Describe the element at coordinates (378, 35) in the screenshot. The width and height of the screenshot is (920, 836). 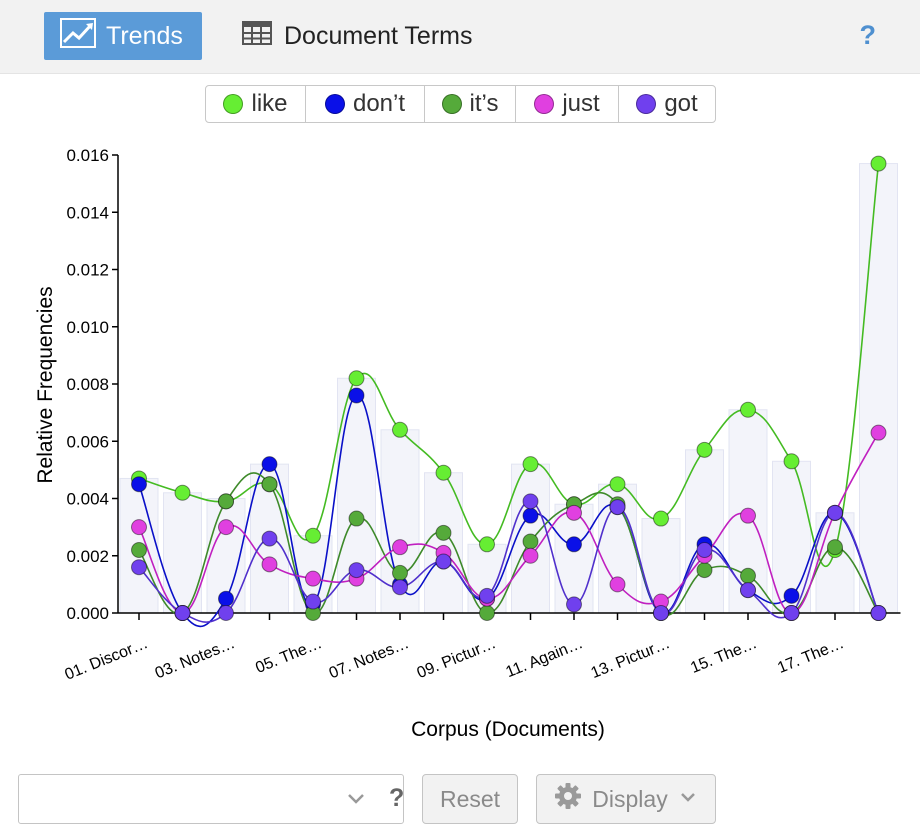
I see `tab-document-terms-label: Document Terms` at that location.